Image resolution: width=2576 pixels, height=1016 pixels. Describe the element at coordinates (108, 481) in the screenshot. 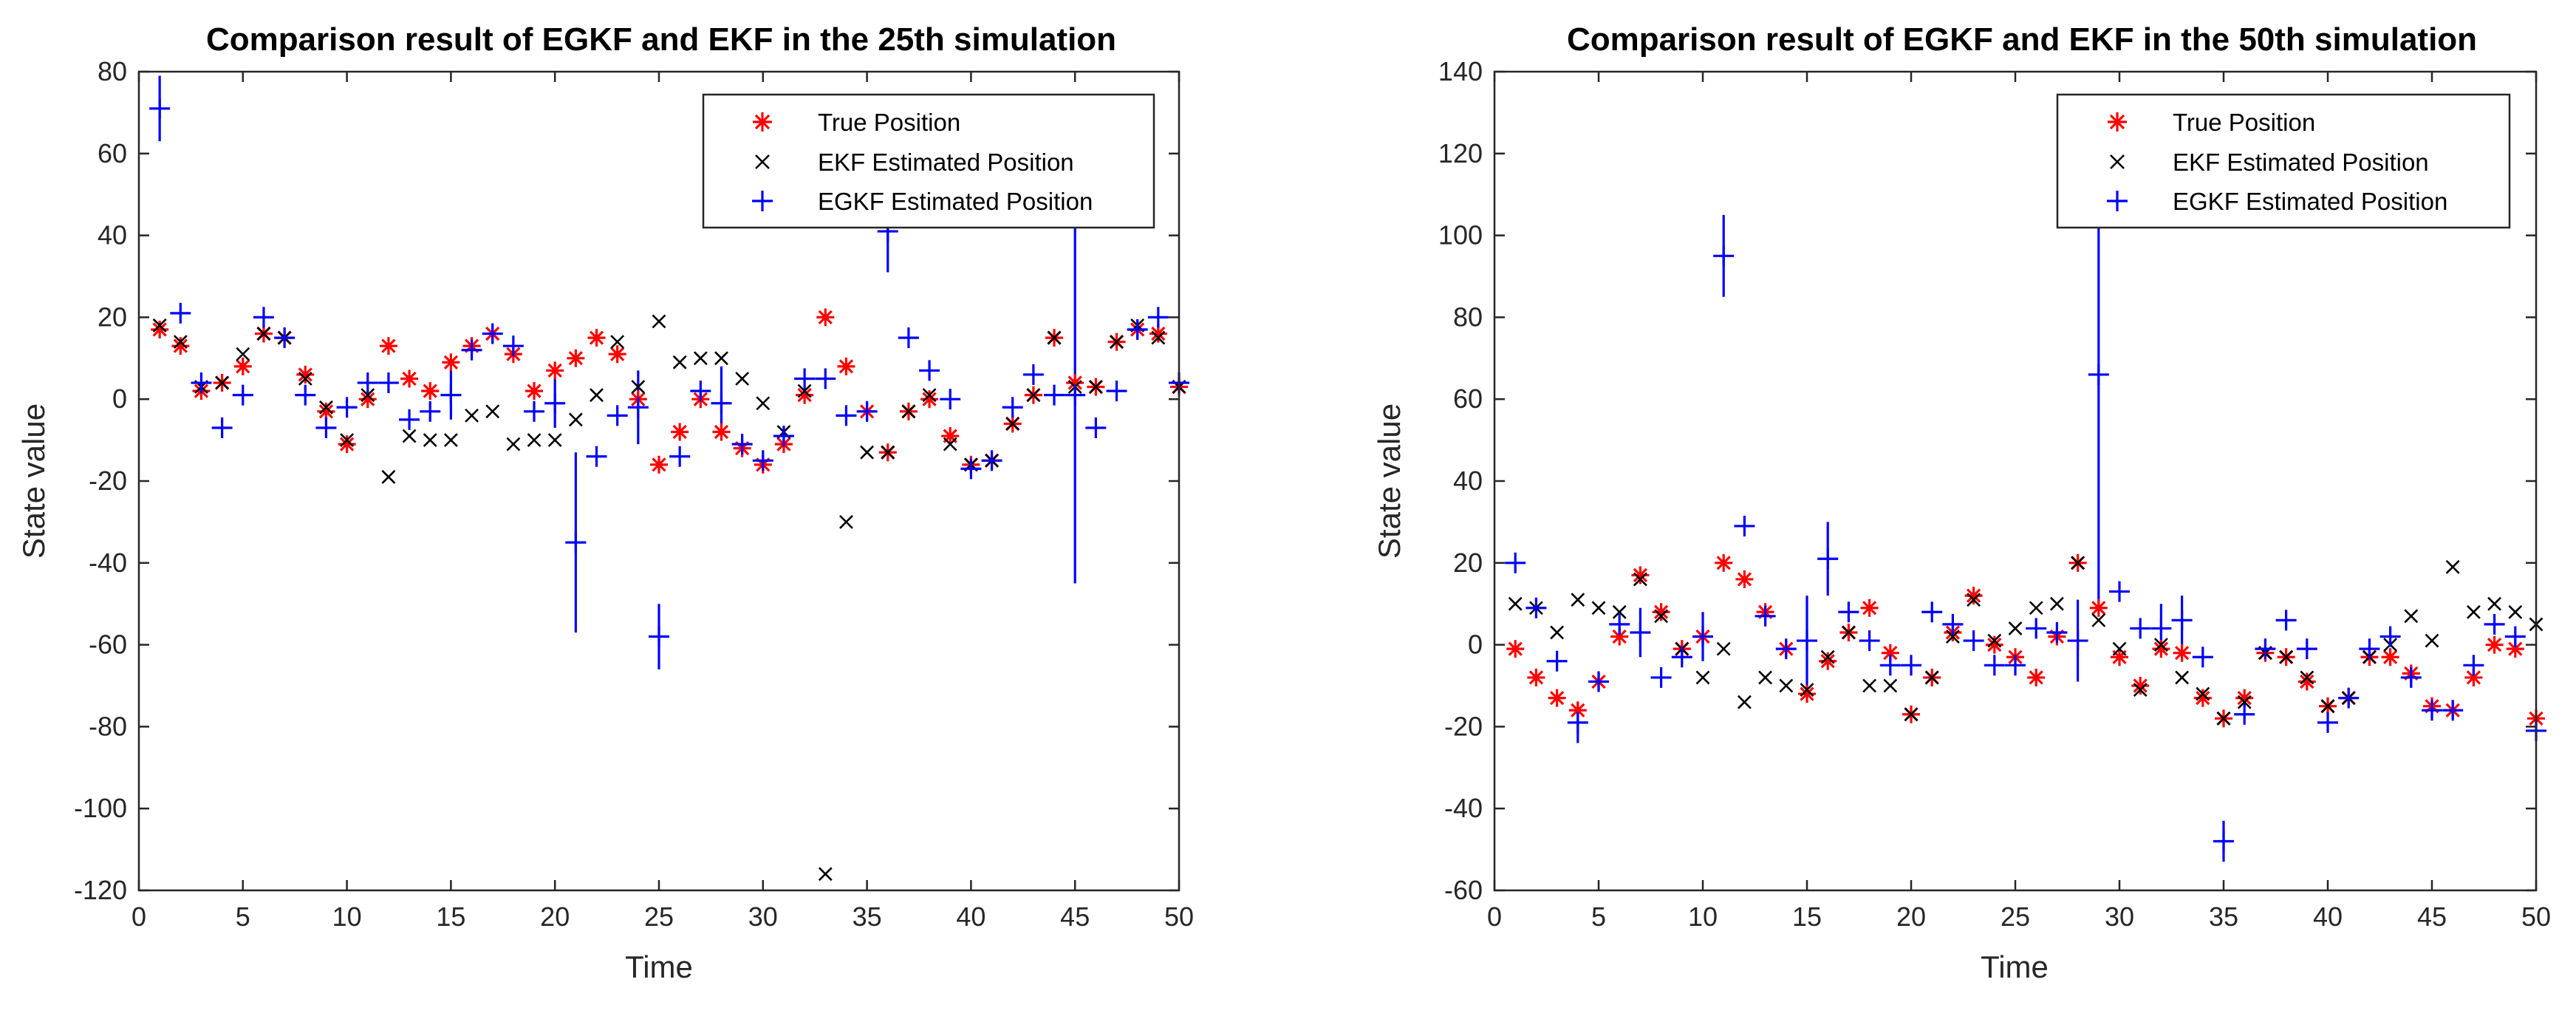

I see `y-tick-label: -20` at that location.